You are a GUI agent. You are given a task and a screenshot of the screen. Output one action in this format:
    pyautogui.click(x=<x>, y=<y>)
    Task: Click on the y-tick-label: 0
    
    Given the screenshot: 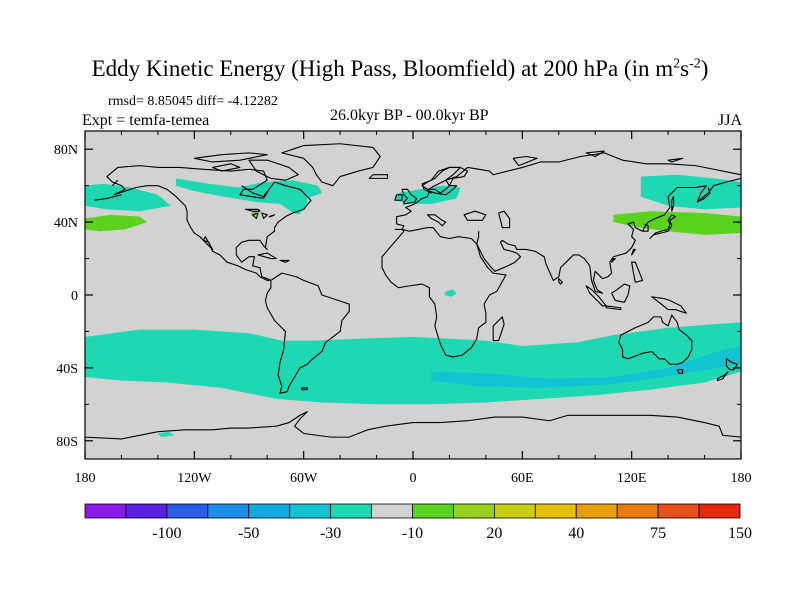 What is the action you would take?
    pyautogui.click(x=74, y=296)
    